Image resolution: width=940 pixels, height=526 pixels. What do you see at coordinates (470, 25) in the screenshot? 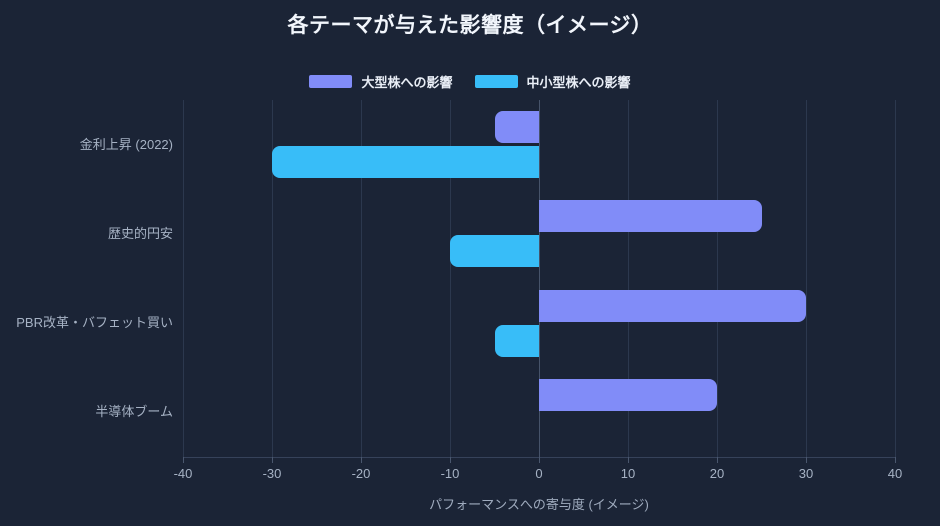
I see `chart-title: 各テーマが与えた影響度（イメージ）` at bounding box center [470, 25].